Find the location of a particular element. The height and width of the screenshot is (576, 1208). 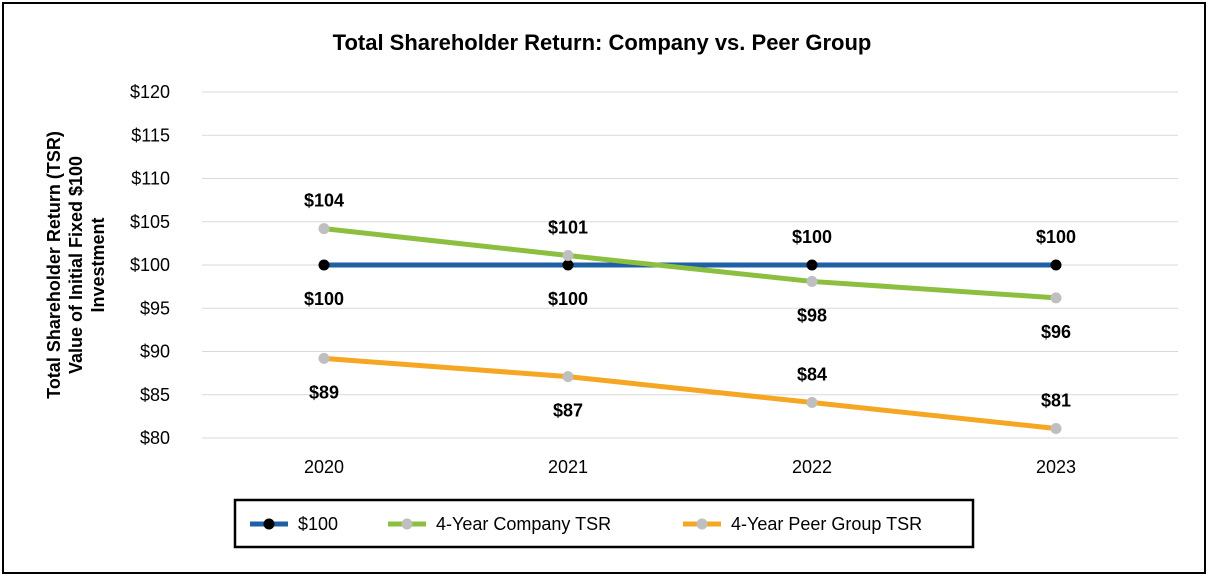

y-axis-title-line-3: Investment is located at coordinates (98, 264).